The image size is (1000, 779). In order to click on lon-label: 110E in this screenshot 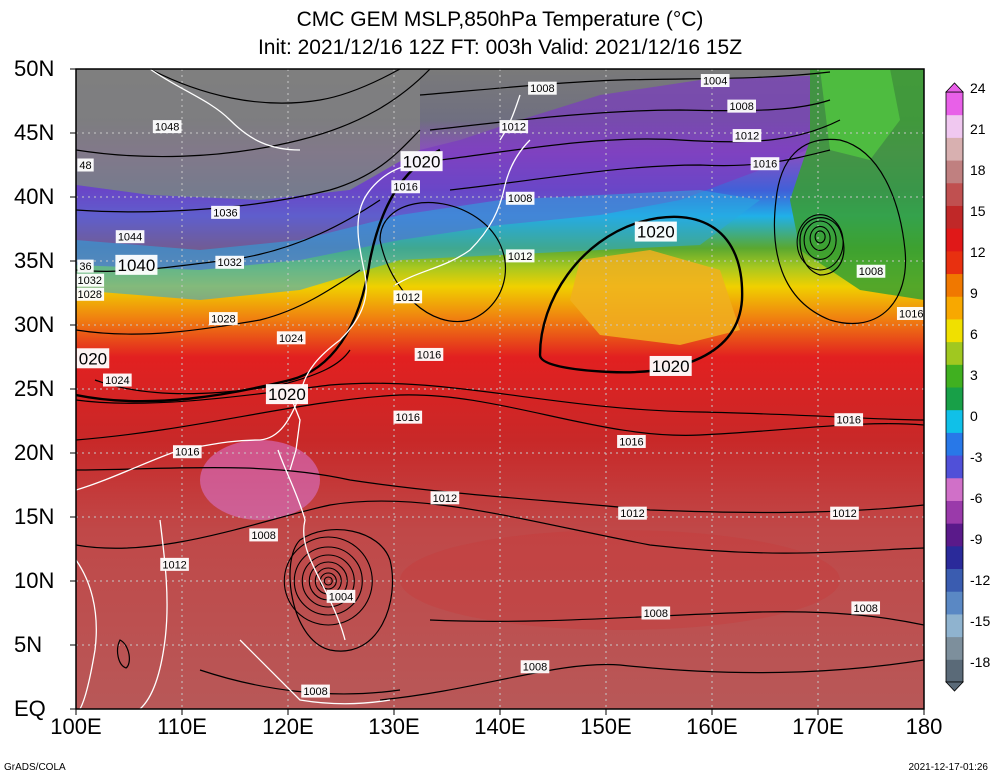, I will do `click(182, 726)`.